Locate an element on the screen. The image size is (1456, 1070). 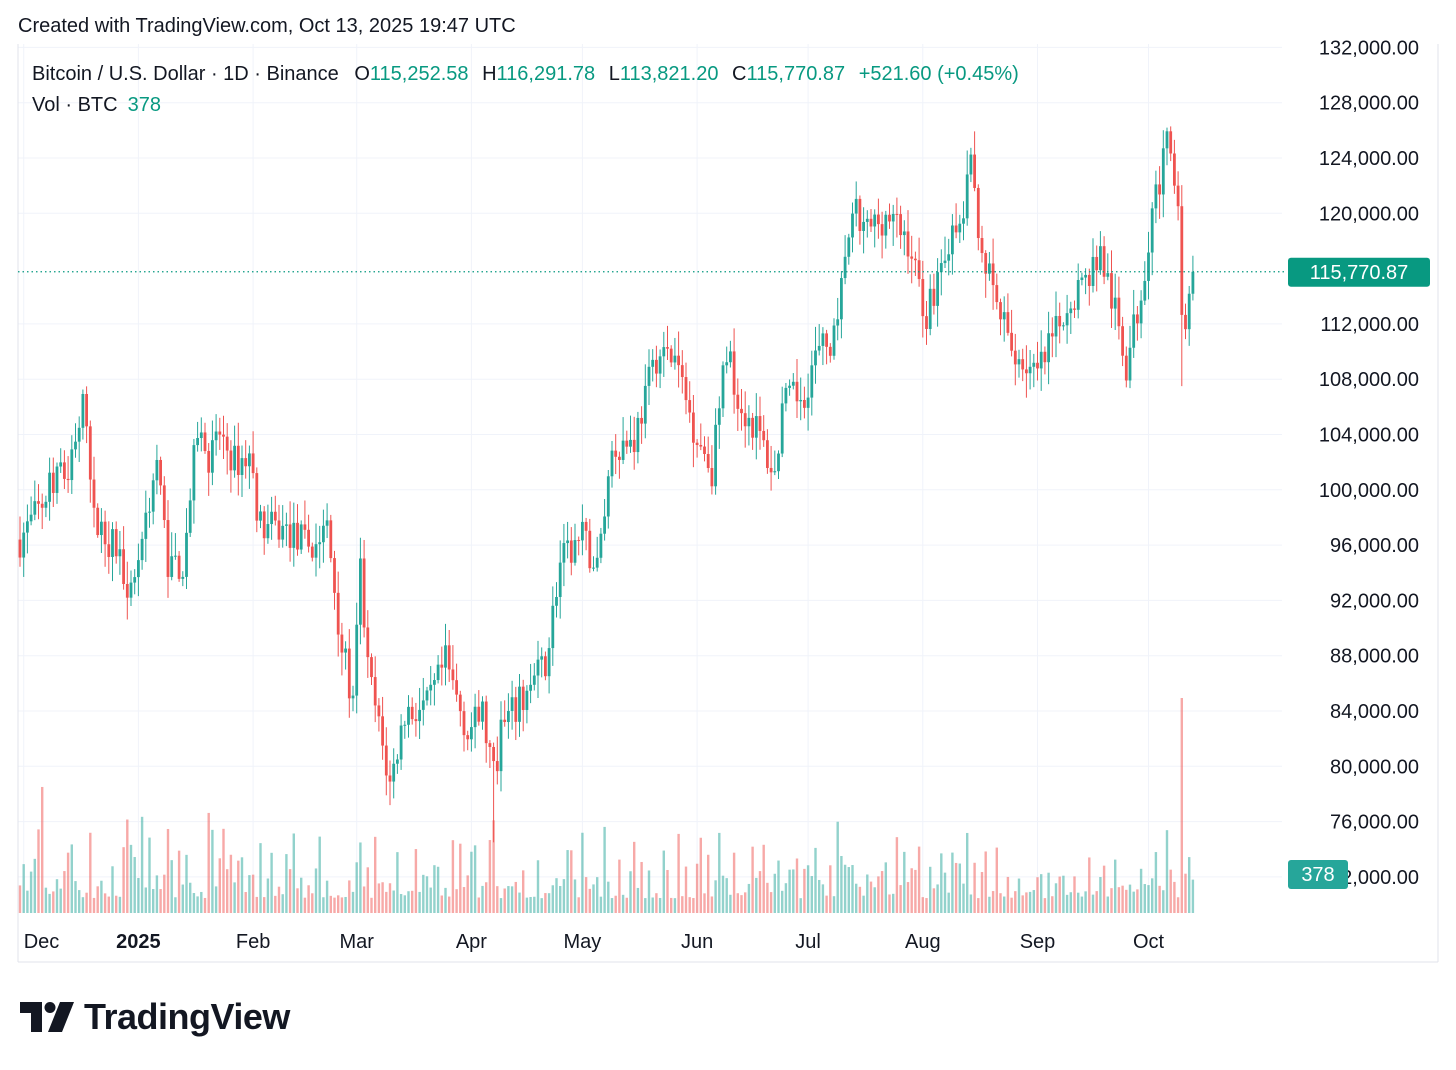
time-axis: Dec 2025 Feb Mar Apr May Jun Jul Aug Sep Oct is located at coordinates (594, 942).